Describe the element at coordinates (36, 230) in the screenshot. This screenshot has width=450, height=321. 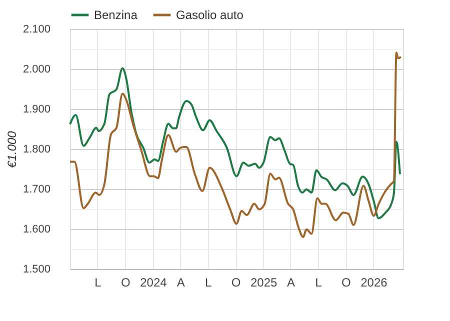
I see `y-tick-label: 1.600` at that location.